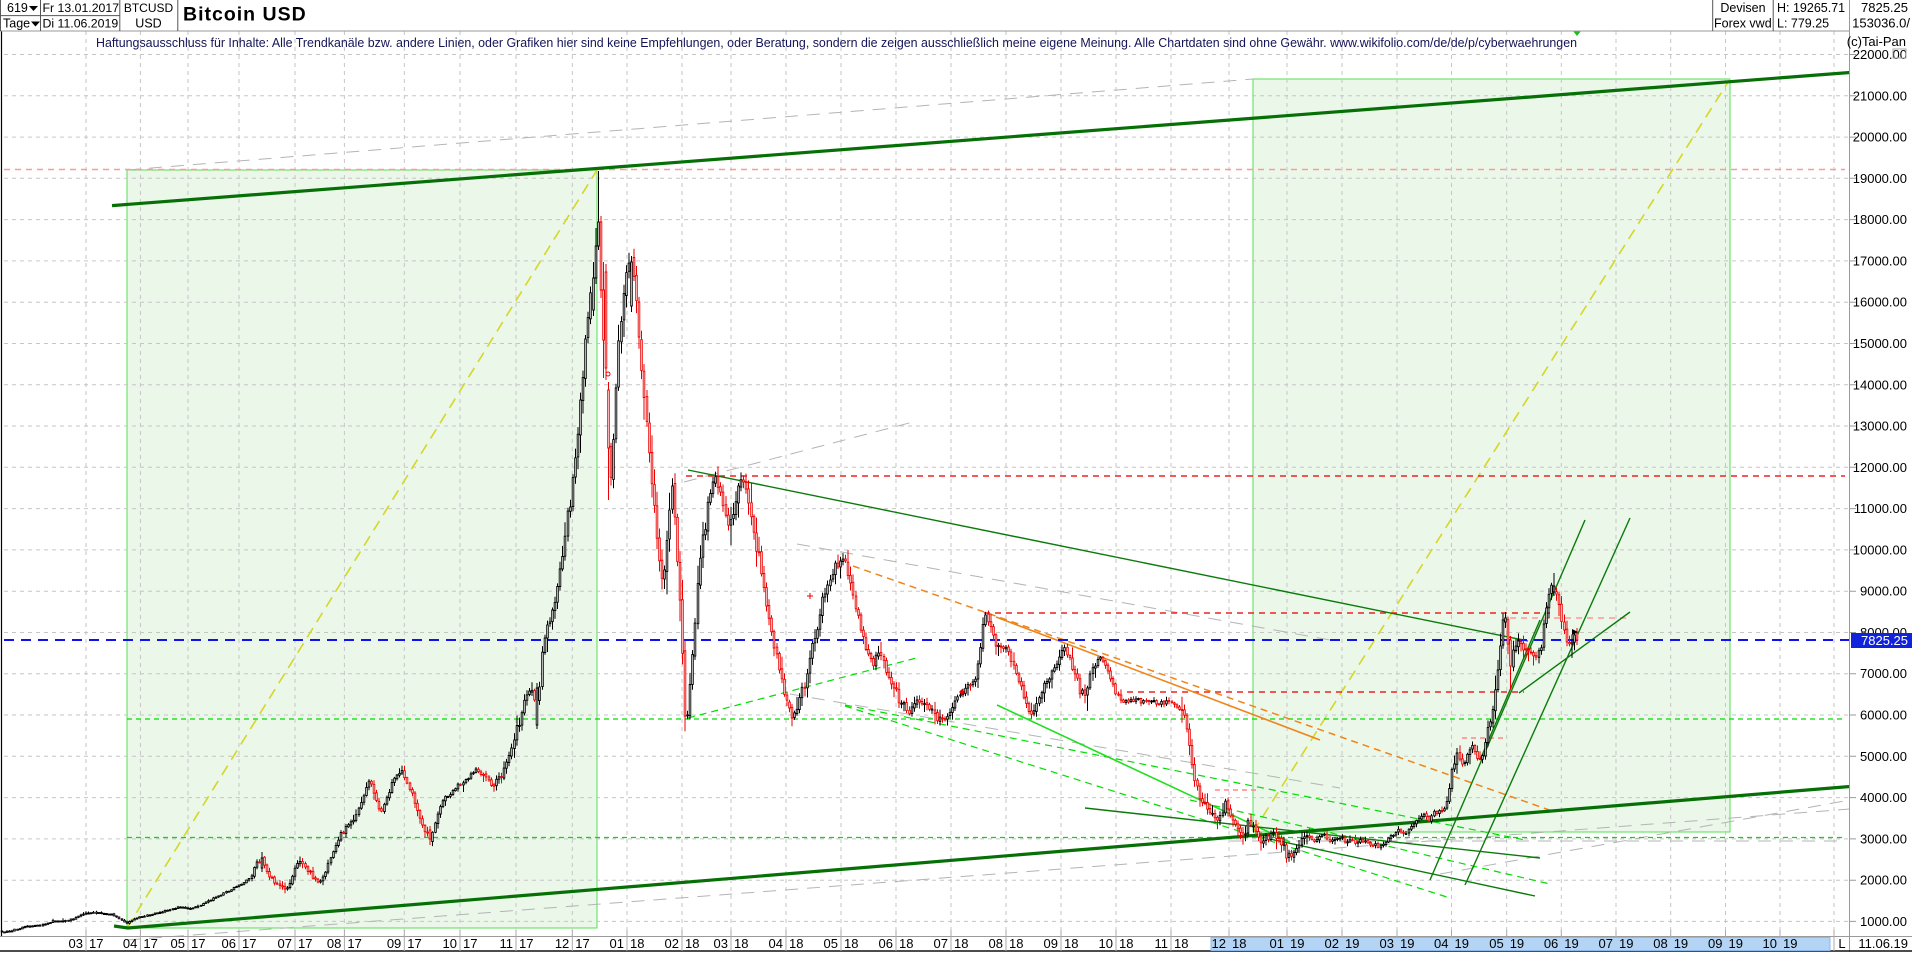 The height and width of the screenshot is (957, 1912). Describe the element at coordinates (1880, 549) in the screenshot. I see `svg-text: 10000.00` at that location.